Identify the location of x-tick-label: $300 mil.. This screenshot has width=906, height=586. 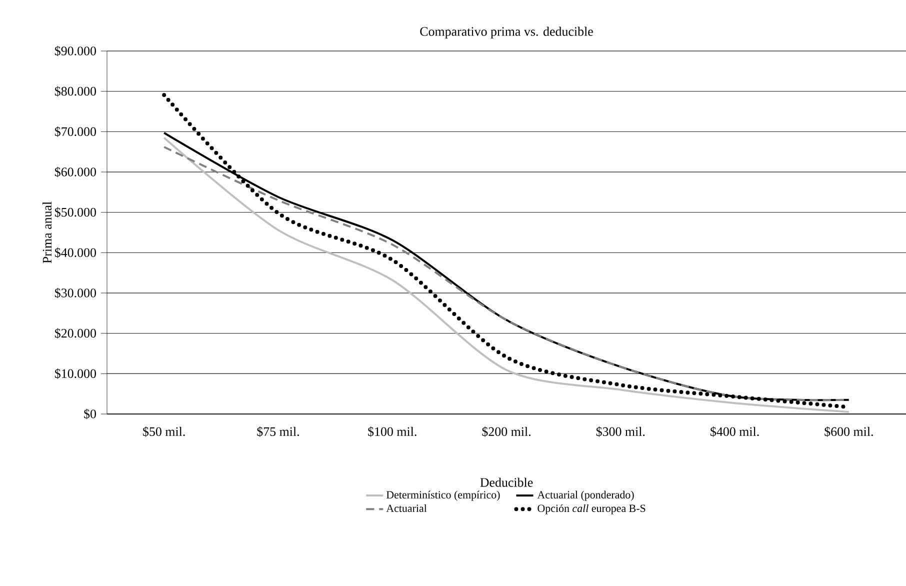
(620, 431).